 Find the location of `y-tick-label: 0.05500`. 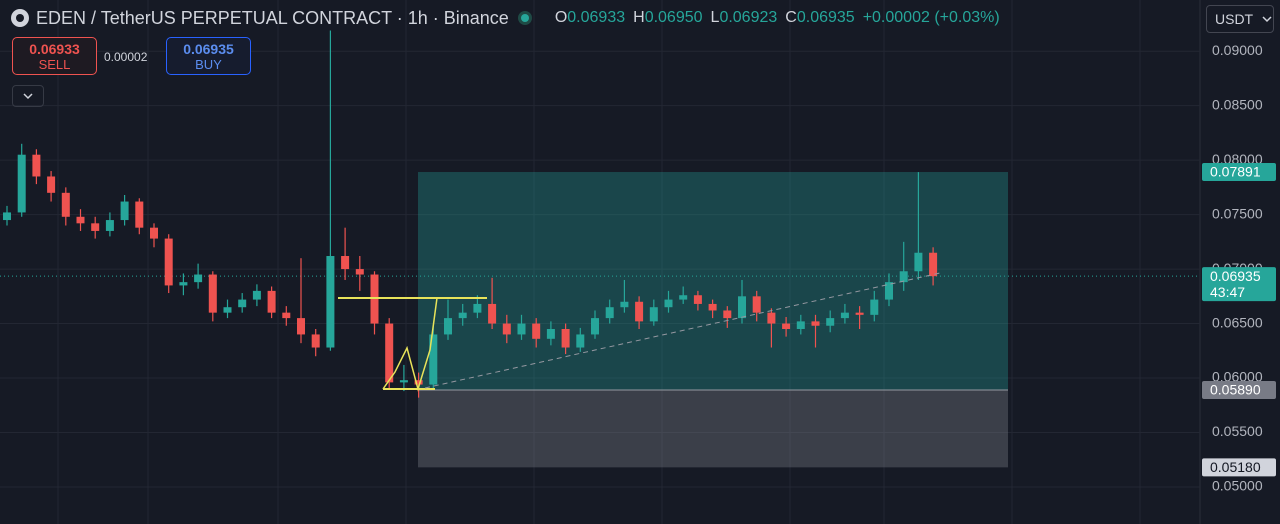

y-tick-label: 0.05500 is located at coordinates (1237, 431).